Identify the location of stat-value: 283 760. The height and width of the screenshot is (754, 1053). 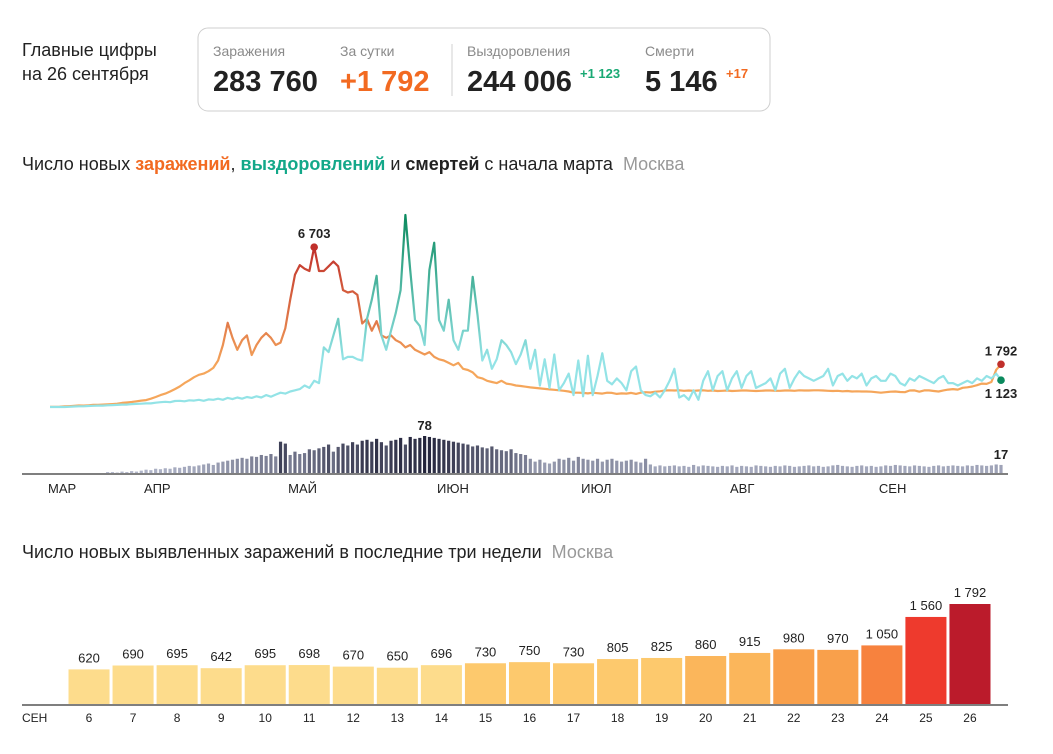
(265, 82).